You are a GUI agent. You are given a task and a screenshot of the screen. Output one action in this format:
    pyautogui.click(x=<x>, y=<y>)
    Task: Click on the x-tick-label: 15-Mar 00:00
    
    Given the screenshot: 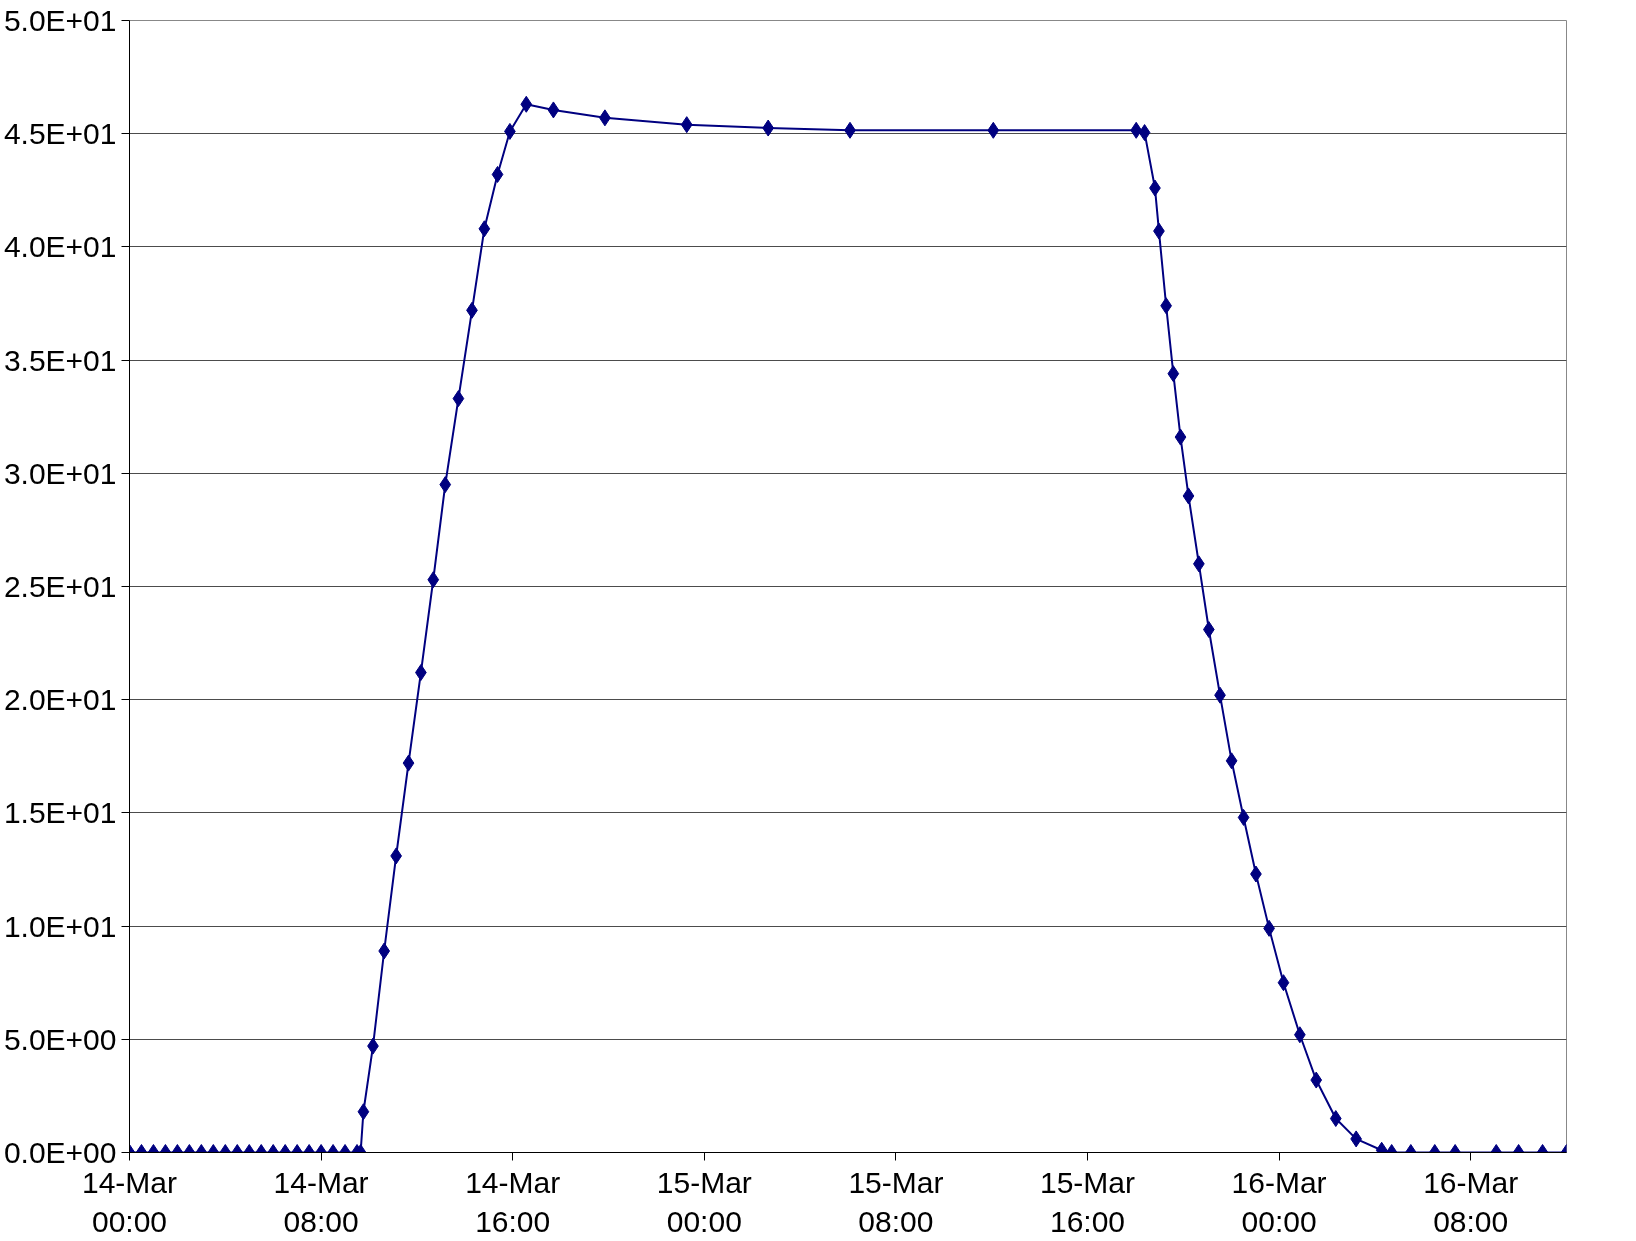 What is the action you would take?
    pyautogui.click(x=704, y=1202)
    